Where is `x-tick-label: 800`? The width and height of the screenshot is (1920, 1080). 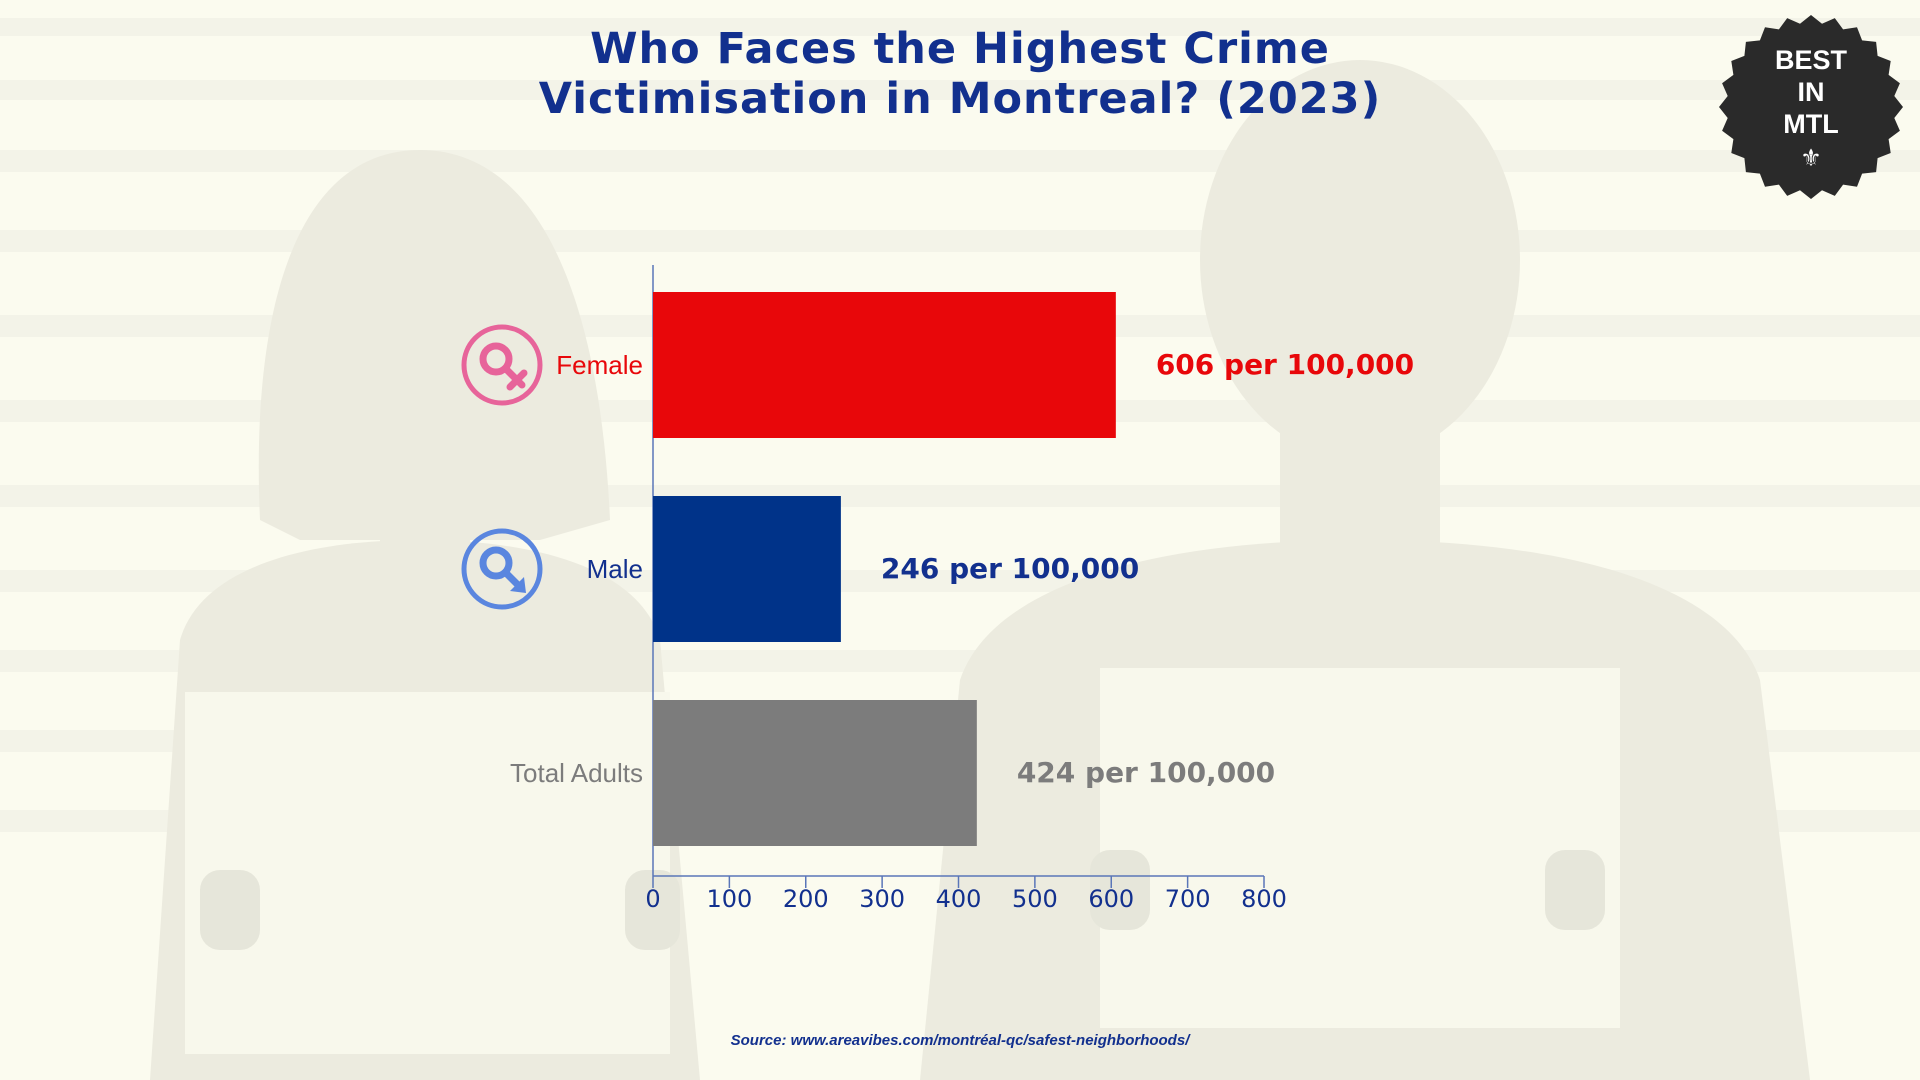
x-tick-label: 800 is located at coordinates (1264, 899).